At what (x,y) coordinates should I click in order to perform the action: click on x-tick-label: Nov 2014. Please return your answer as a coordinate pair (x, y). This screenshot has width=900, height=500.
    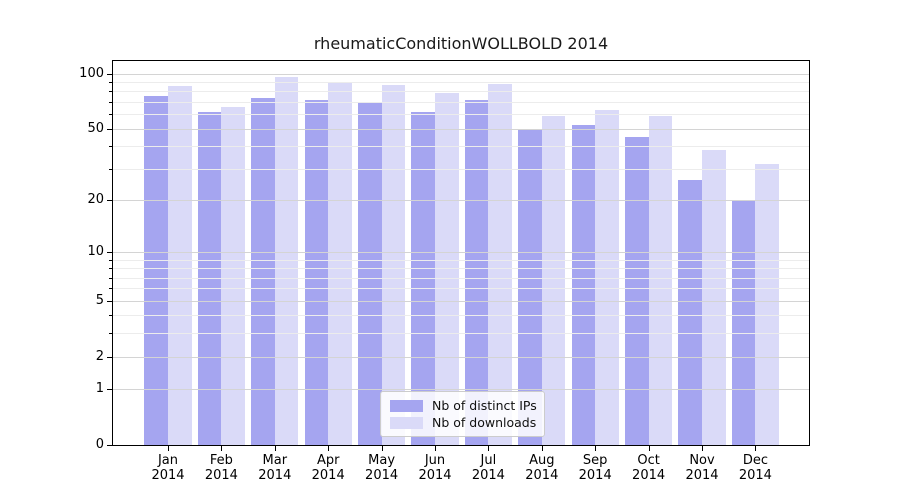
    Looking at the image, I should click on (702, 468).